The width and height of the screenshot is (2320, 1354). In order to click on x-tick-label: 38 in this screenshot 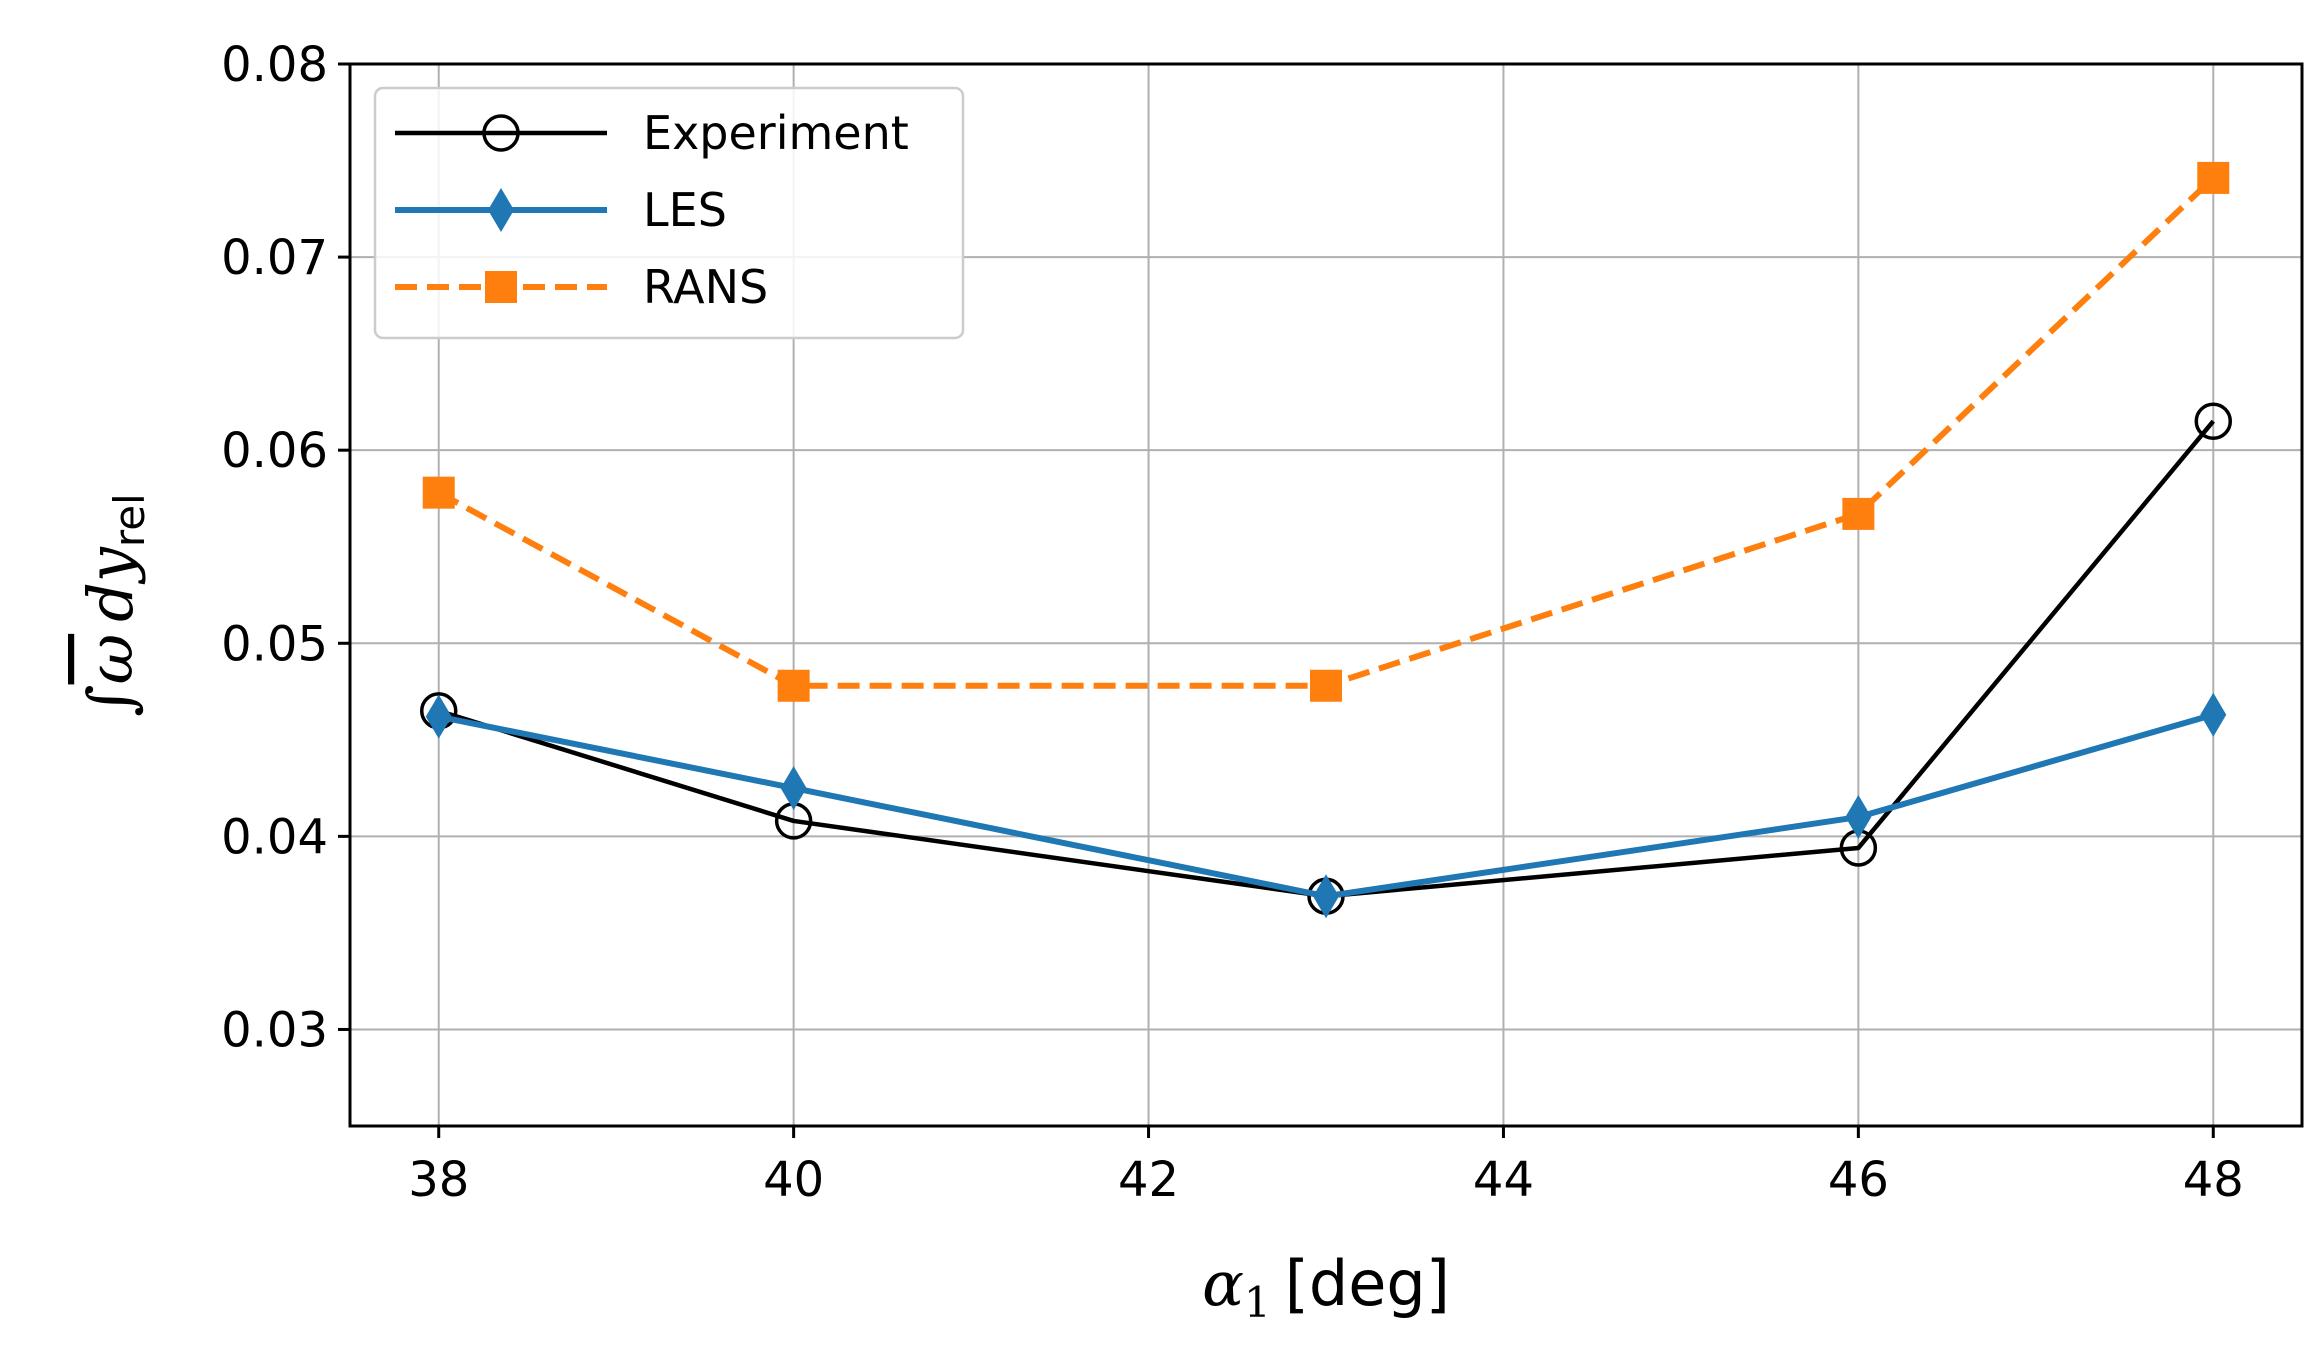, I will do `click(438, 1180)`.